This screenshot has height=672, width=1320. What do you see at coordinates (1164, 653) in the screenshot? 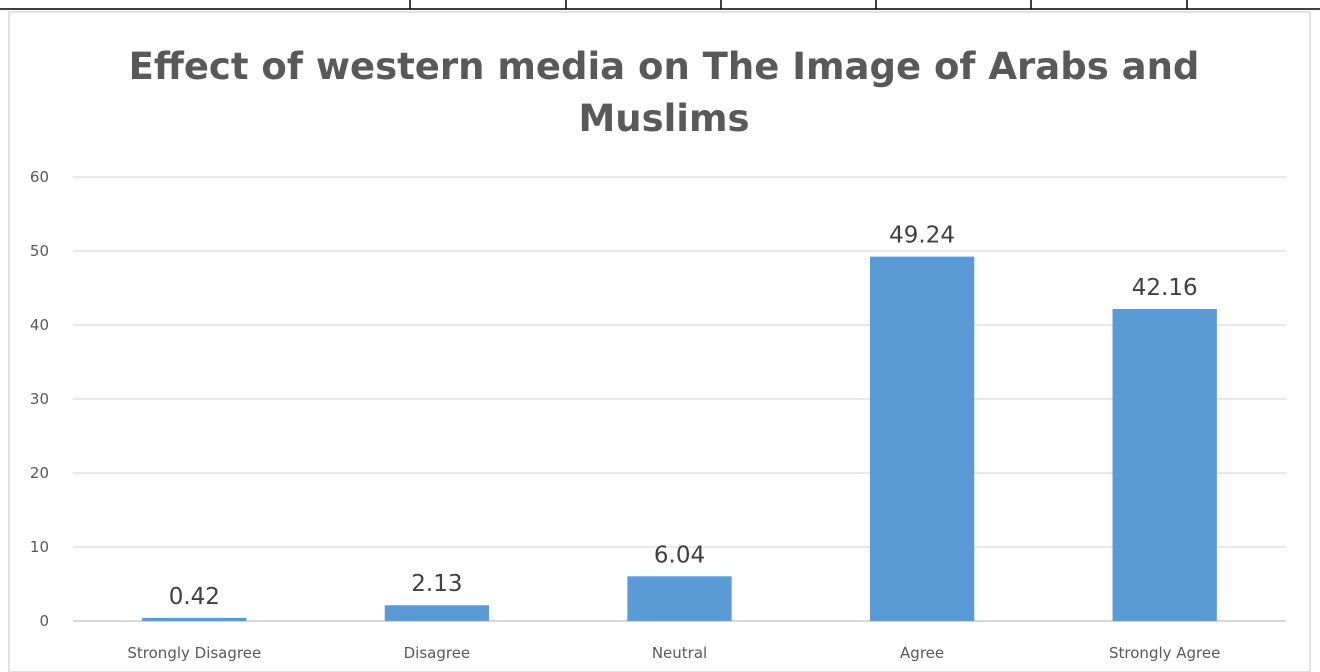
I see `x-tick-label: Strongly Agree` at bounding box center [1164, 653].